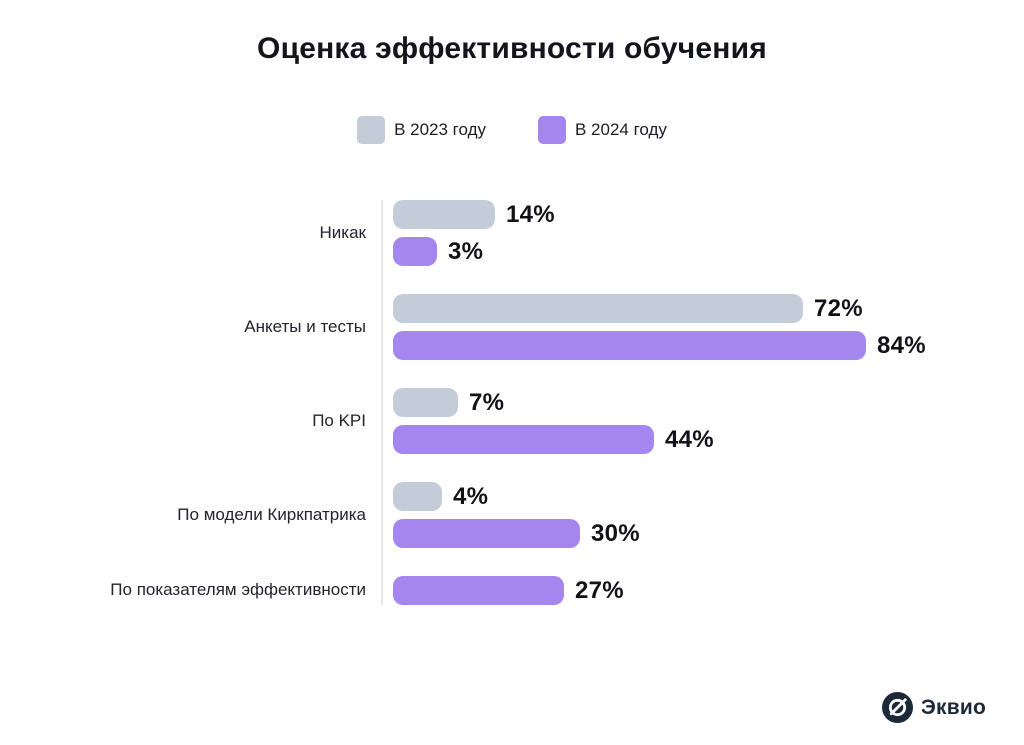  What do you see at coordinates (530, 214) in the screenshot?
I see `bar-value-label: 14%` at bounding box center [530, 214].